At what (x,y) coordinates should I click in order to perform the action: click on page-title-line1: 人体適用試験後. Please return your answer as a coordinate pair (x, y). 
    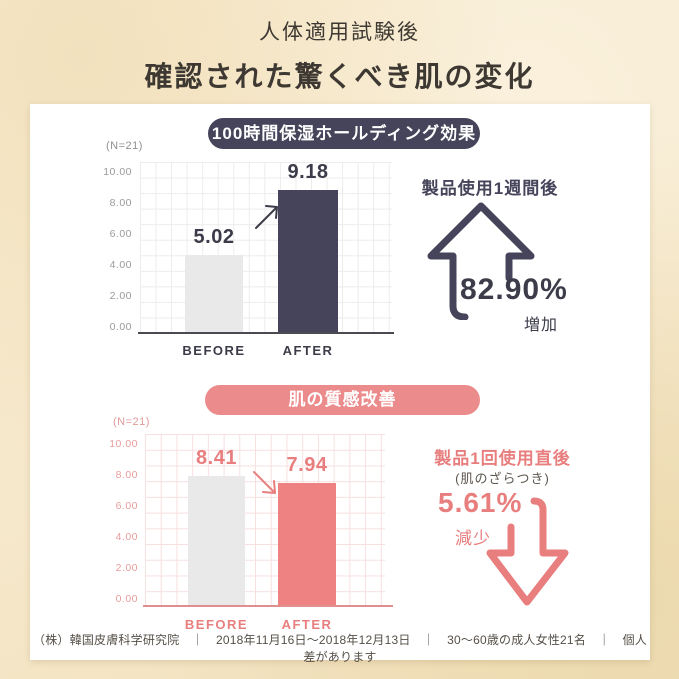
    Looking at the image, I should click on (339, 32).